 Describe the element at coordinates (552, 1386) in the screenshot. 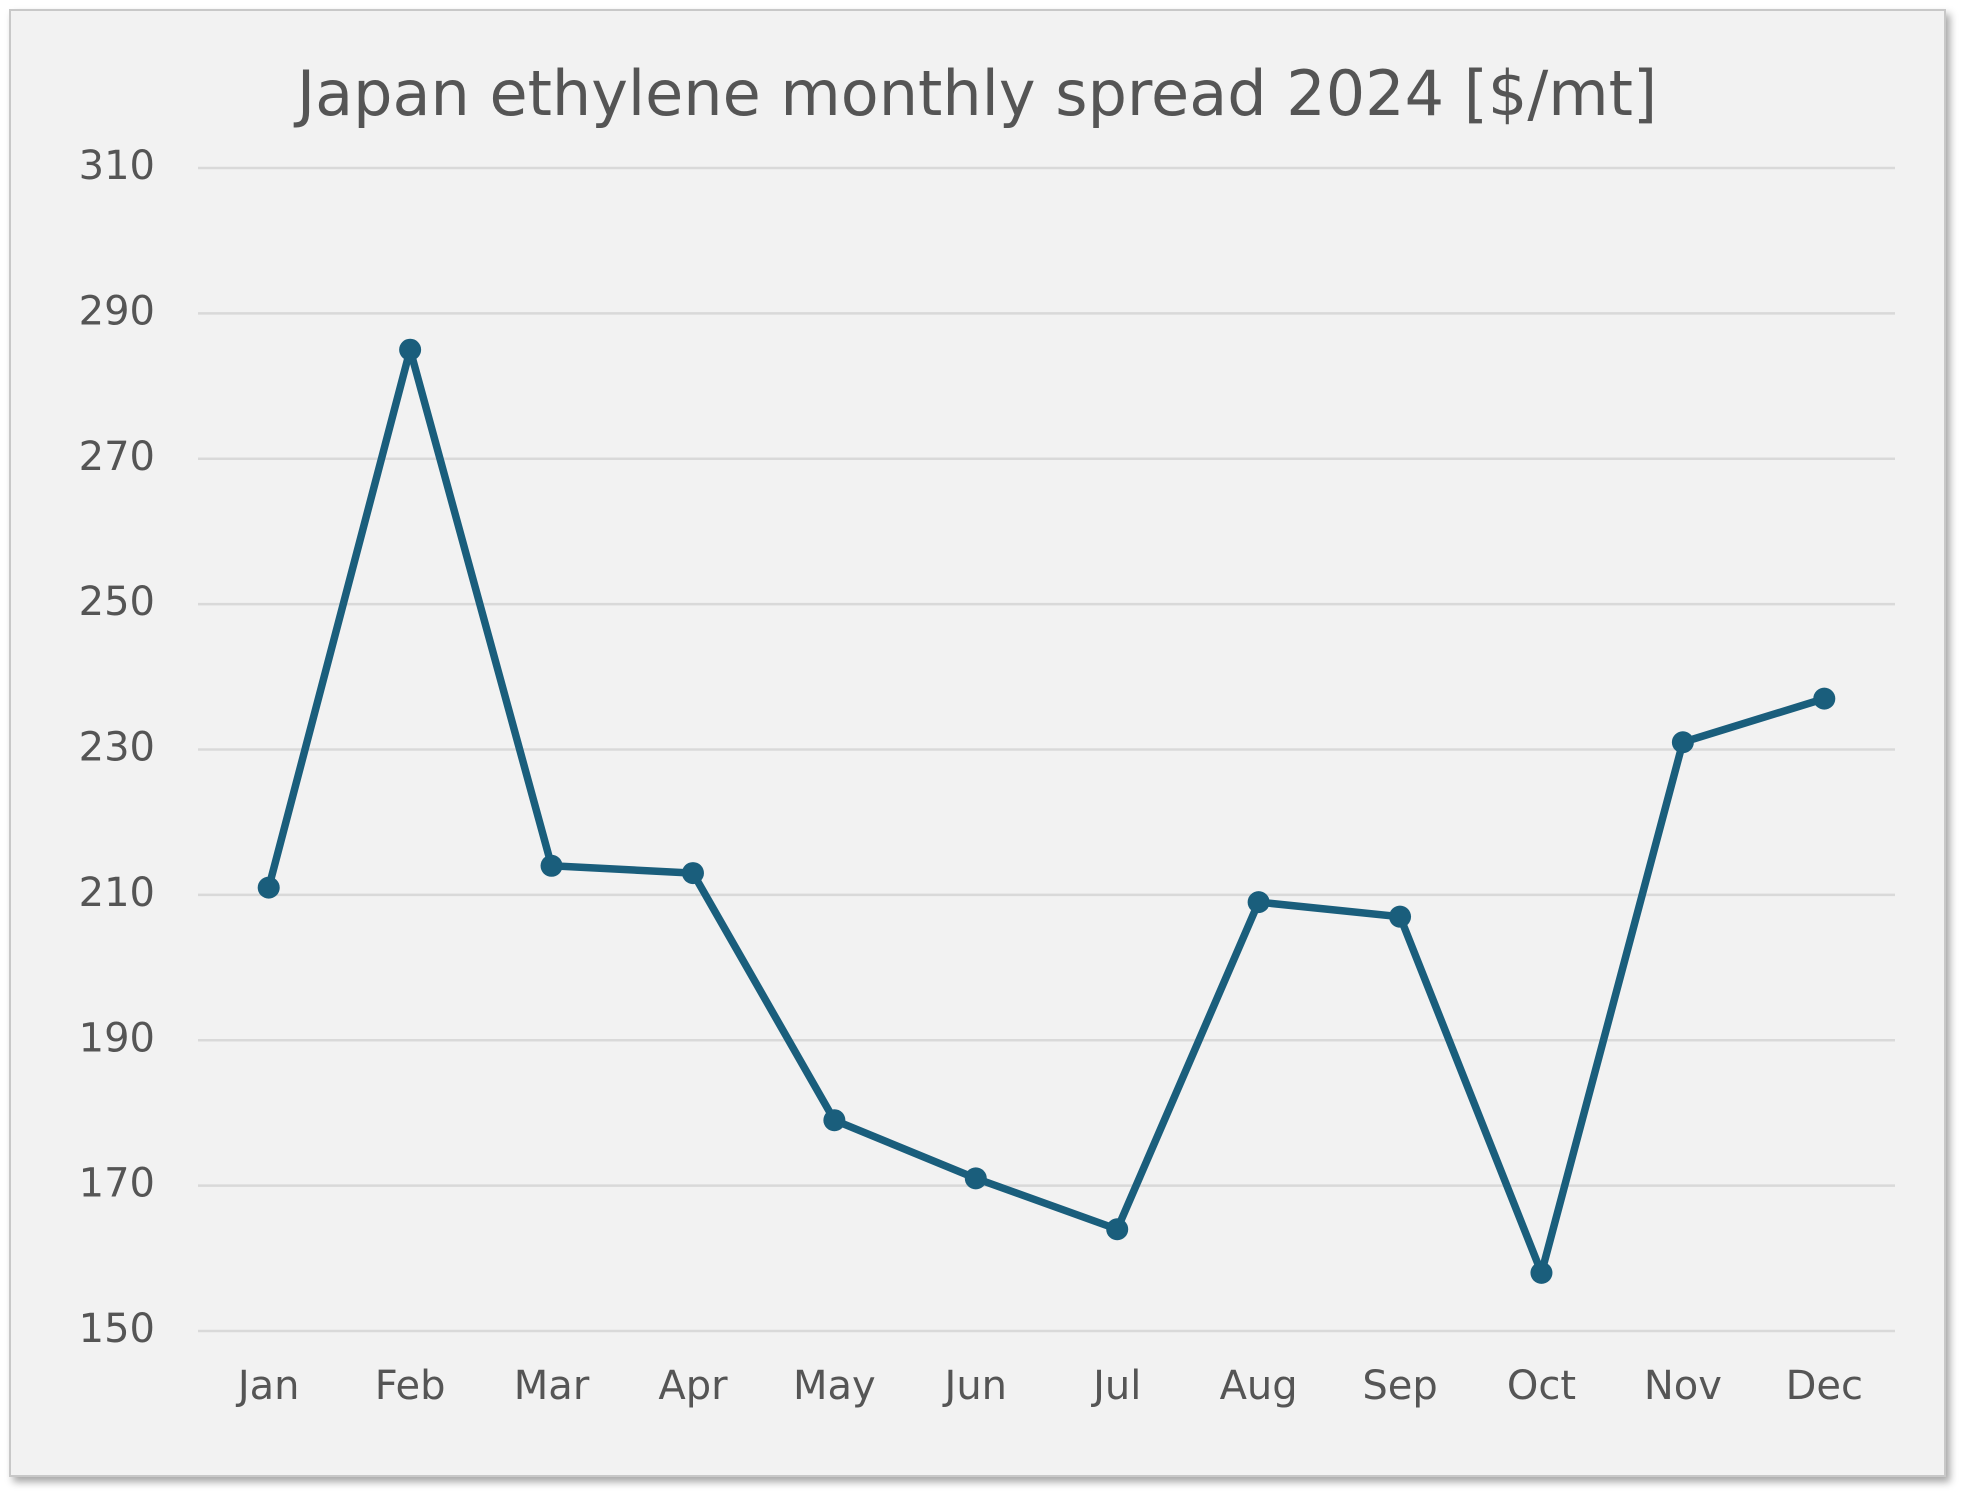

I see `x-tick-label: Mar` at that location.